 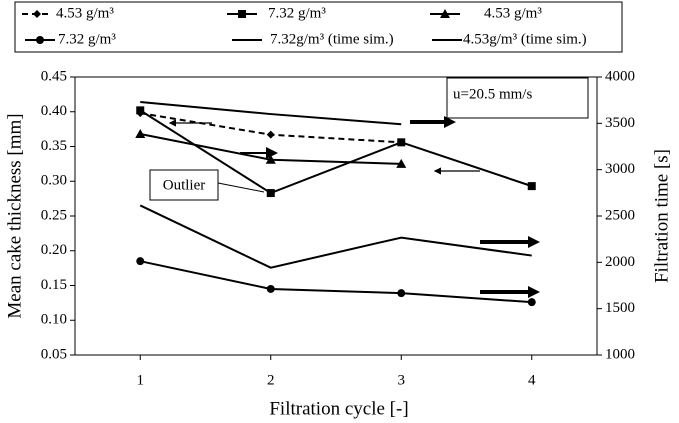 What do you see at coordinates (532, 380) in the screenshot?
I see `x-tick-label: 4` at bounding box center [532, 380].